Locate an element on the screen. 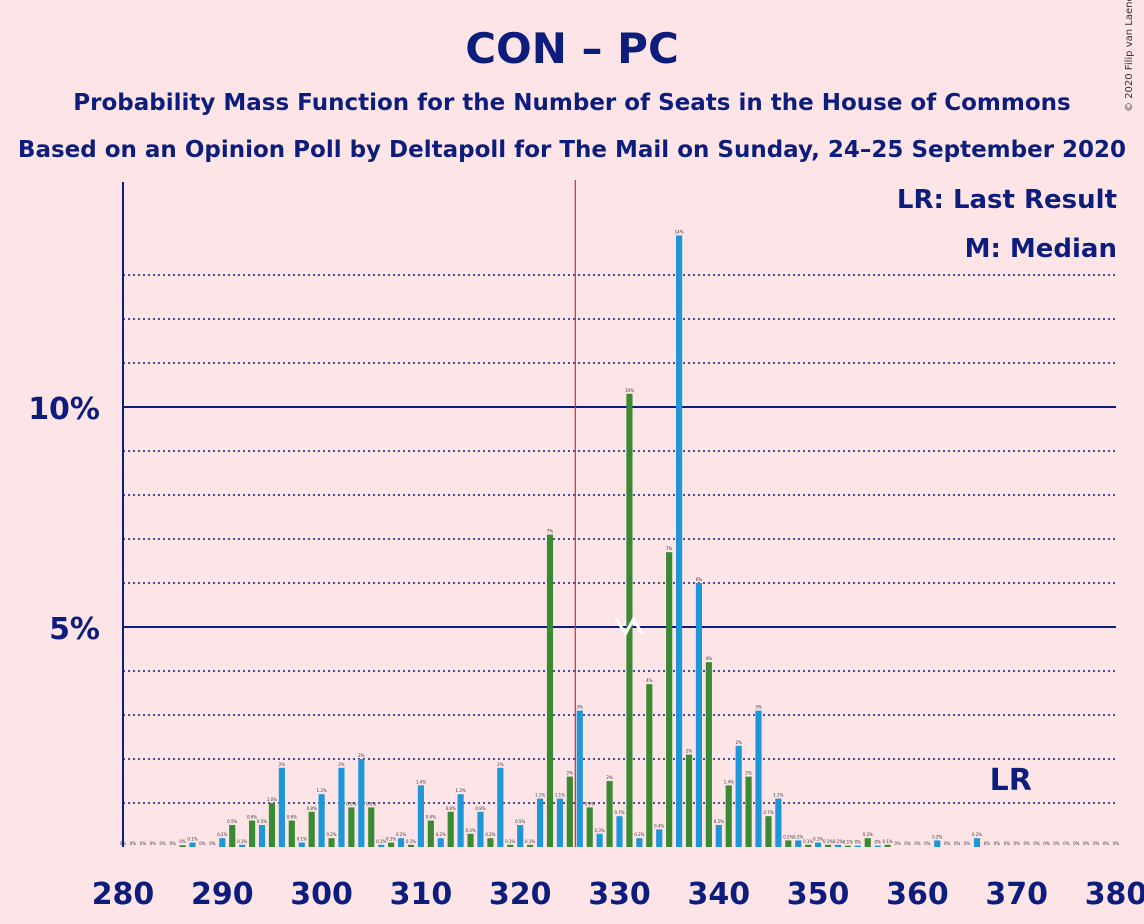 The image size is (1144, 924). bar-label: 6% is located at coordinates (699, 579).